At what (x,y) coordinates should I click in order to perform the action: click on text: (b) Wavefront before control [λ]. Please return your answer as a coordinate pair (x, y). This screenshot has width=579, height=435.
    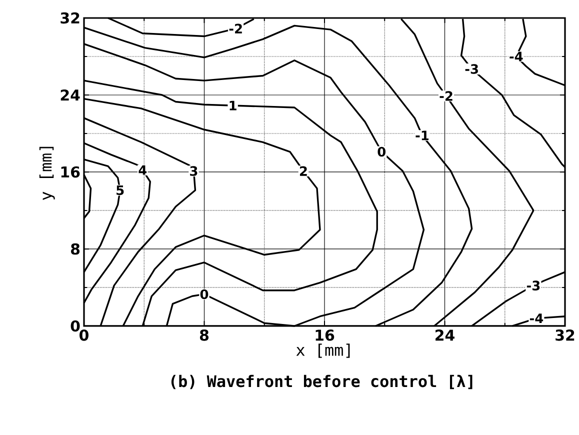
    Looking at the image, I should click on (321, 382).